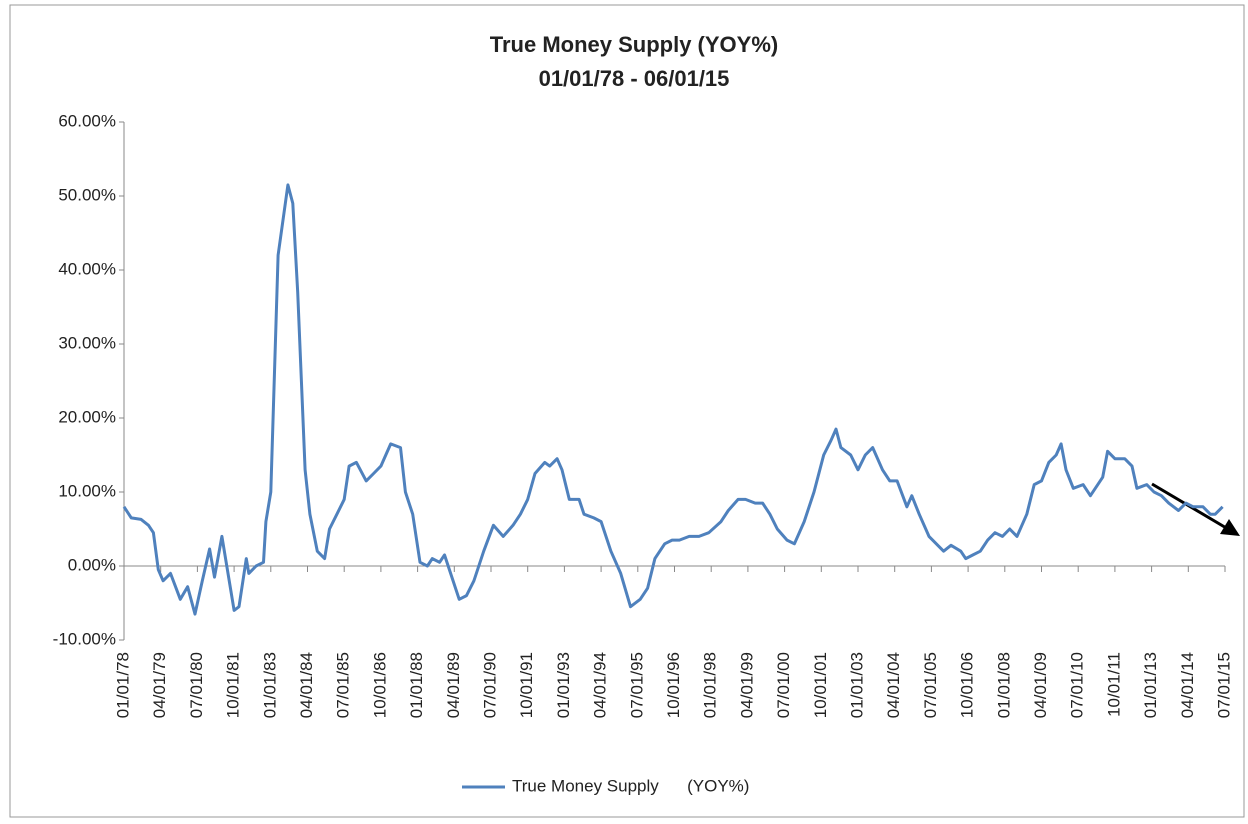 This screenshot has height=824, width=1248. What do you see at coordinates (233, 685) in the screenshot?
I see `x-tick-label: 10/01/81` at bounding box center [233, 685].